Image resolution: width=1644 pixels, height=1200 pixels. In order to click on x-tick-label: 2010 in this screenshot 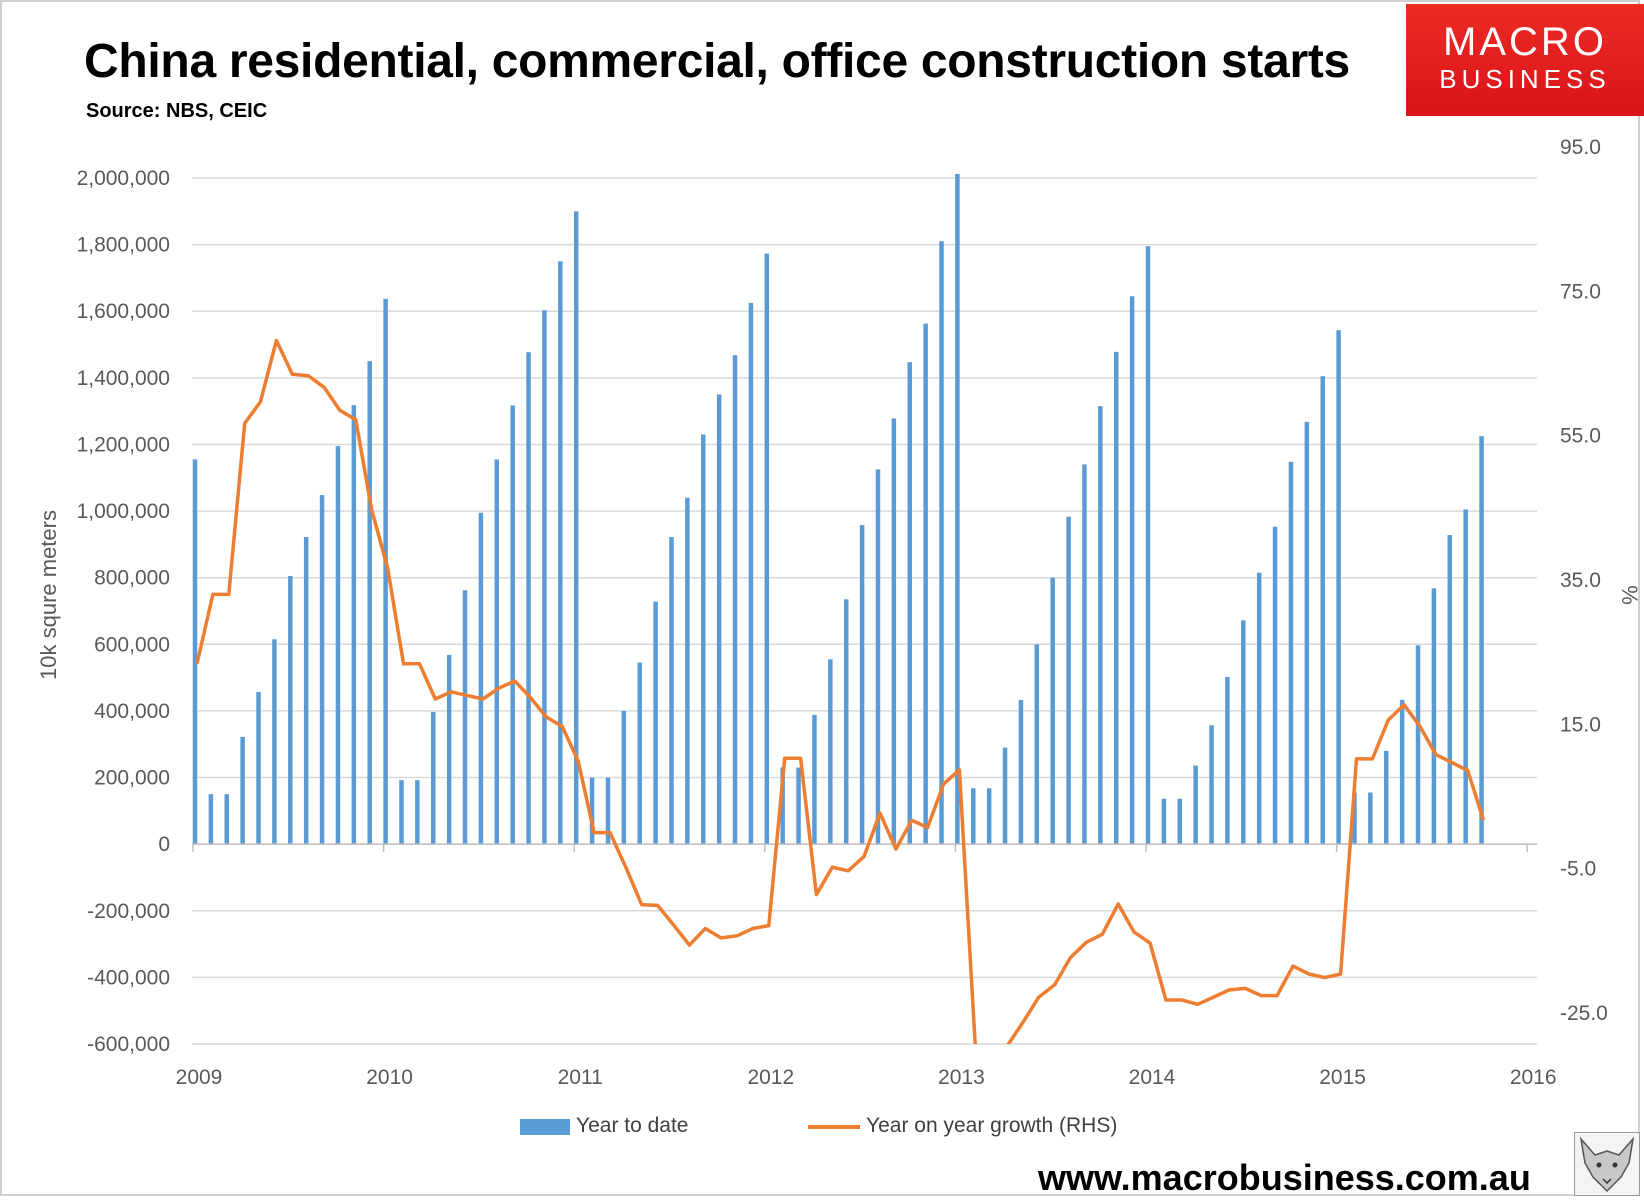, I will do `click(389, 1077)`.